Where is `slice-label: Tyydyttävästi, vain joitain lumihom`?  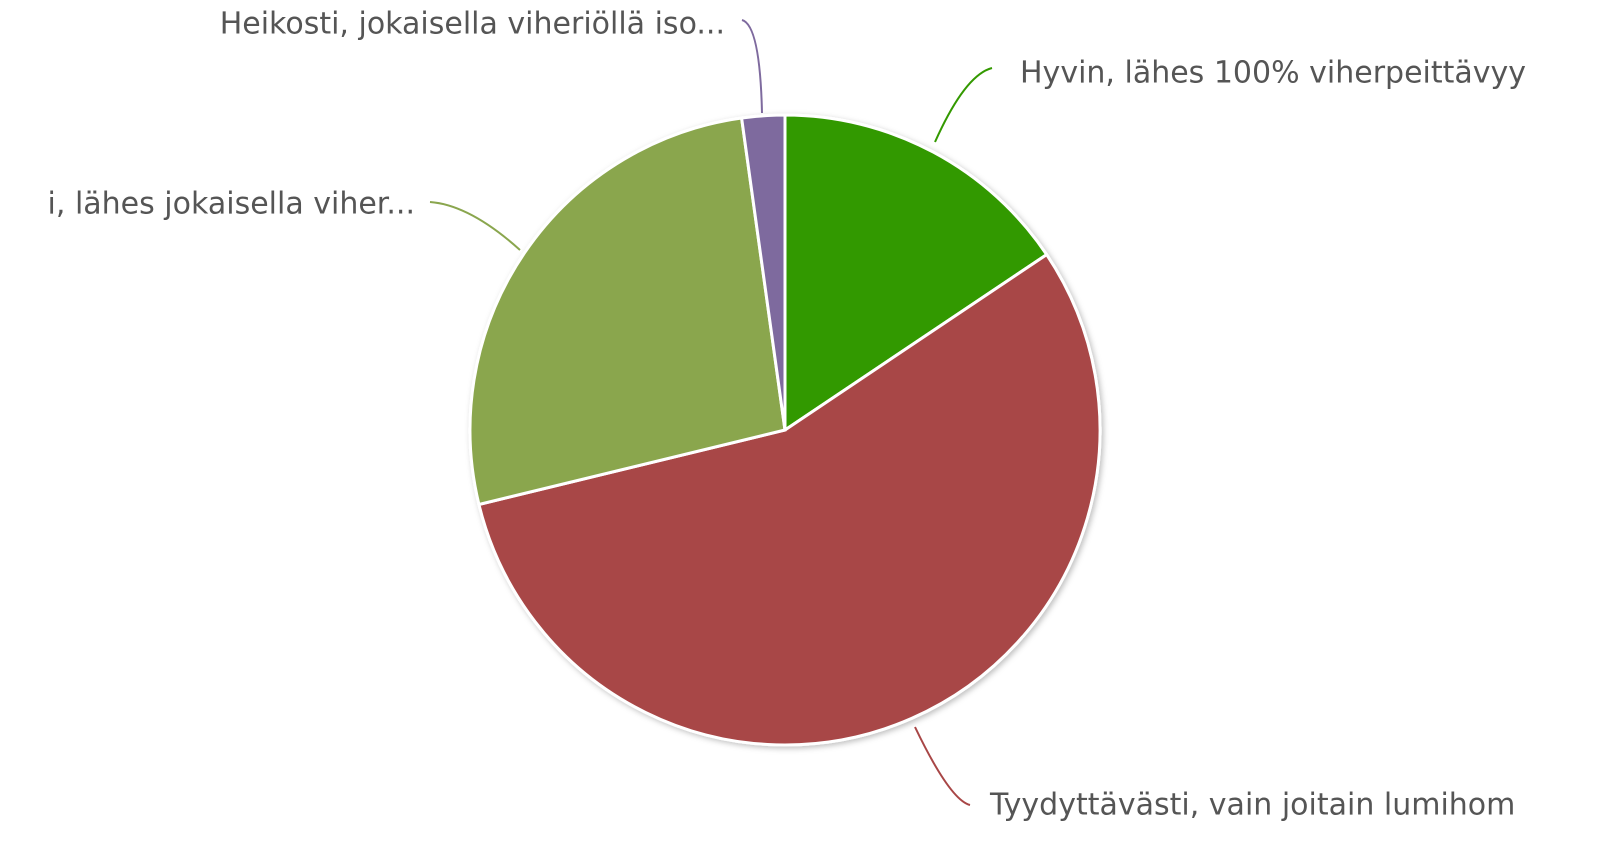 slice-label: Tyydyttävästi, vain joitain lumihom is located at coordinates (1252, 805).